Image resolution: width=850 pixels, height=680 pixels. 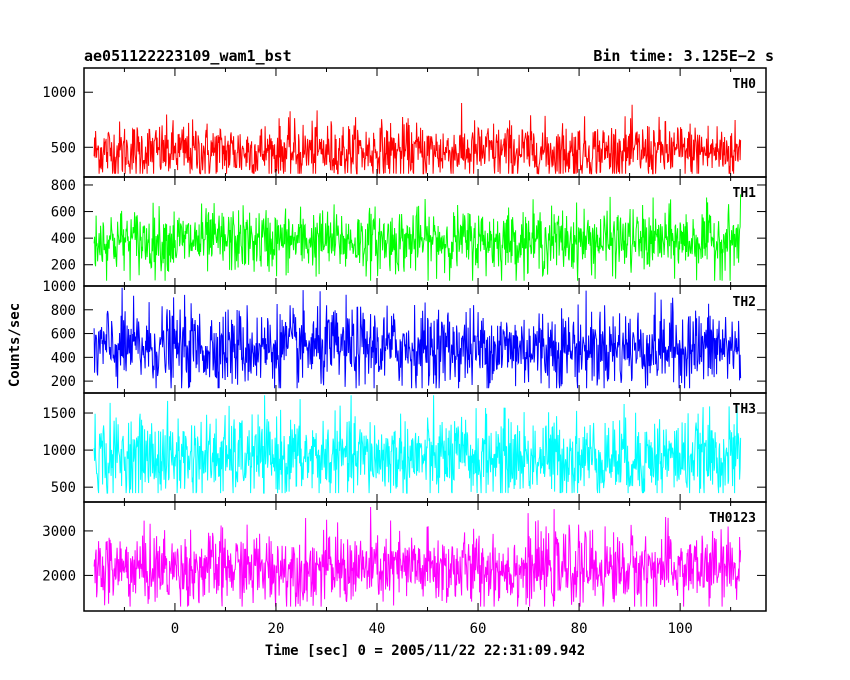 What do you see at coordinates (732, 518) in the screenshot?
I see `panel-label-th0123: TH0123` at bounding box center [732, 518].